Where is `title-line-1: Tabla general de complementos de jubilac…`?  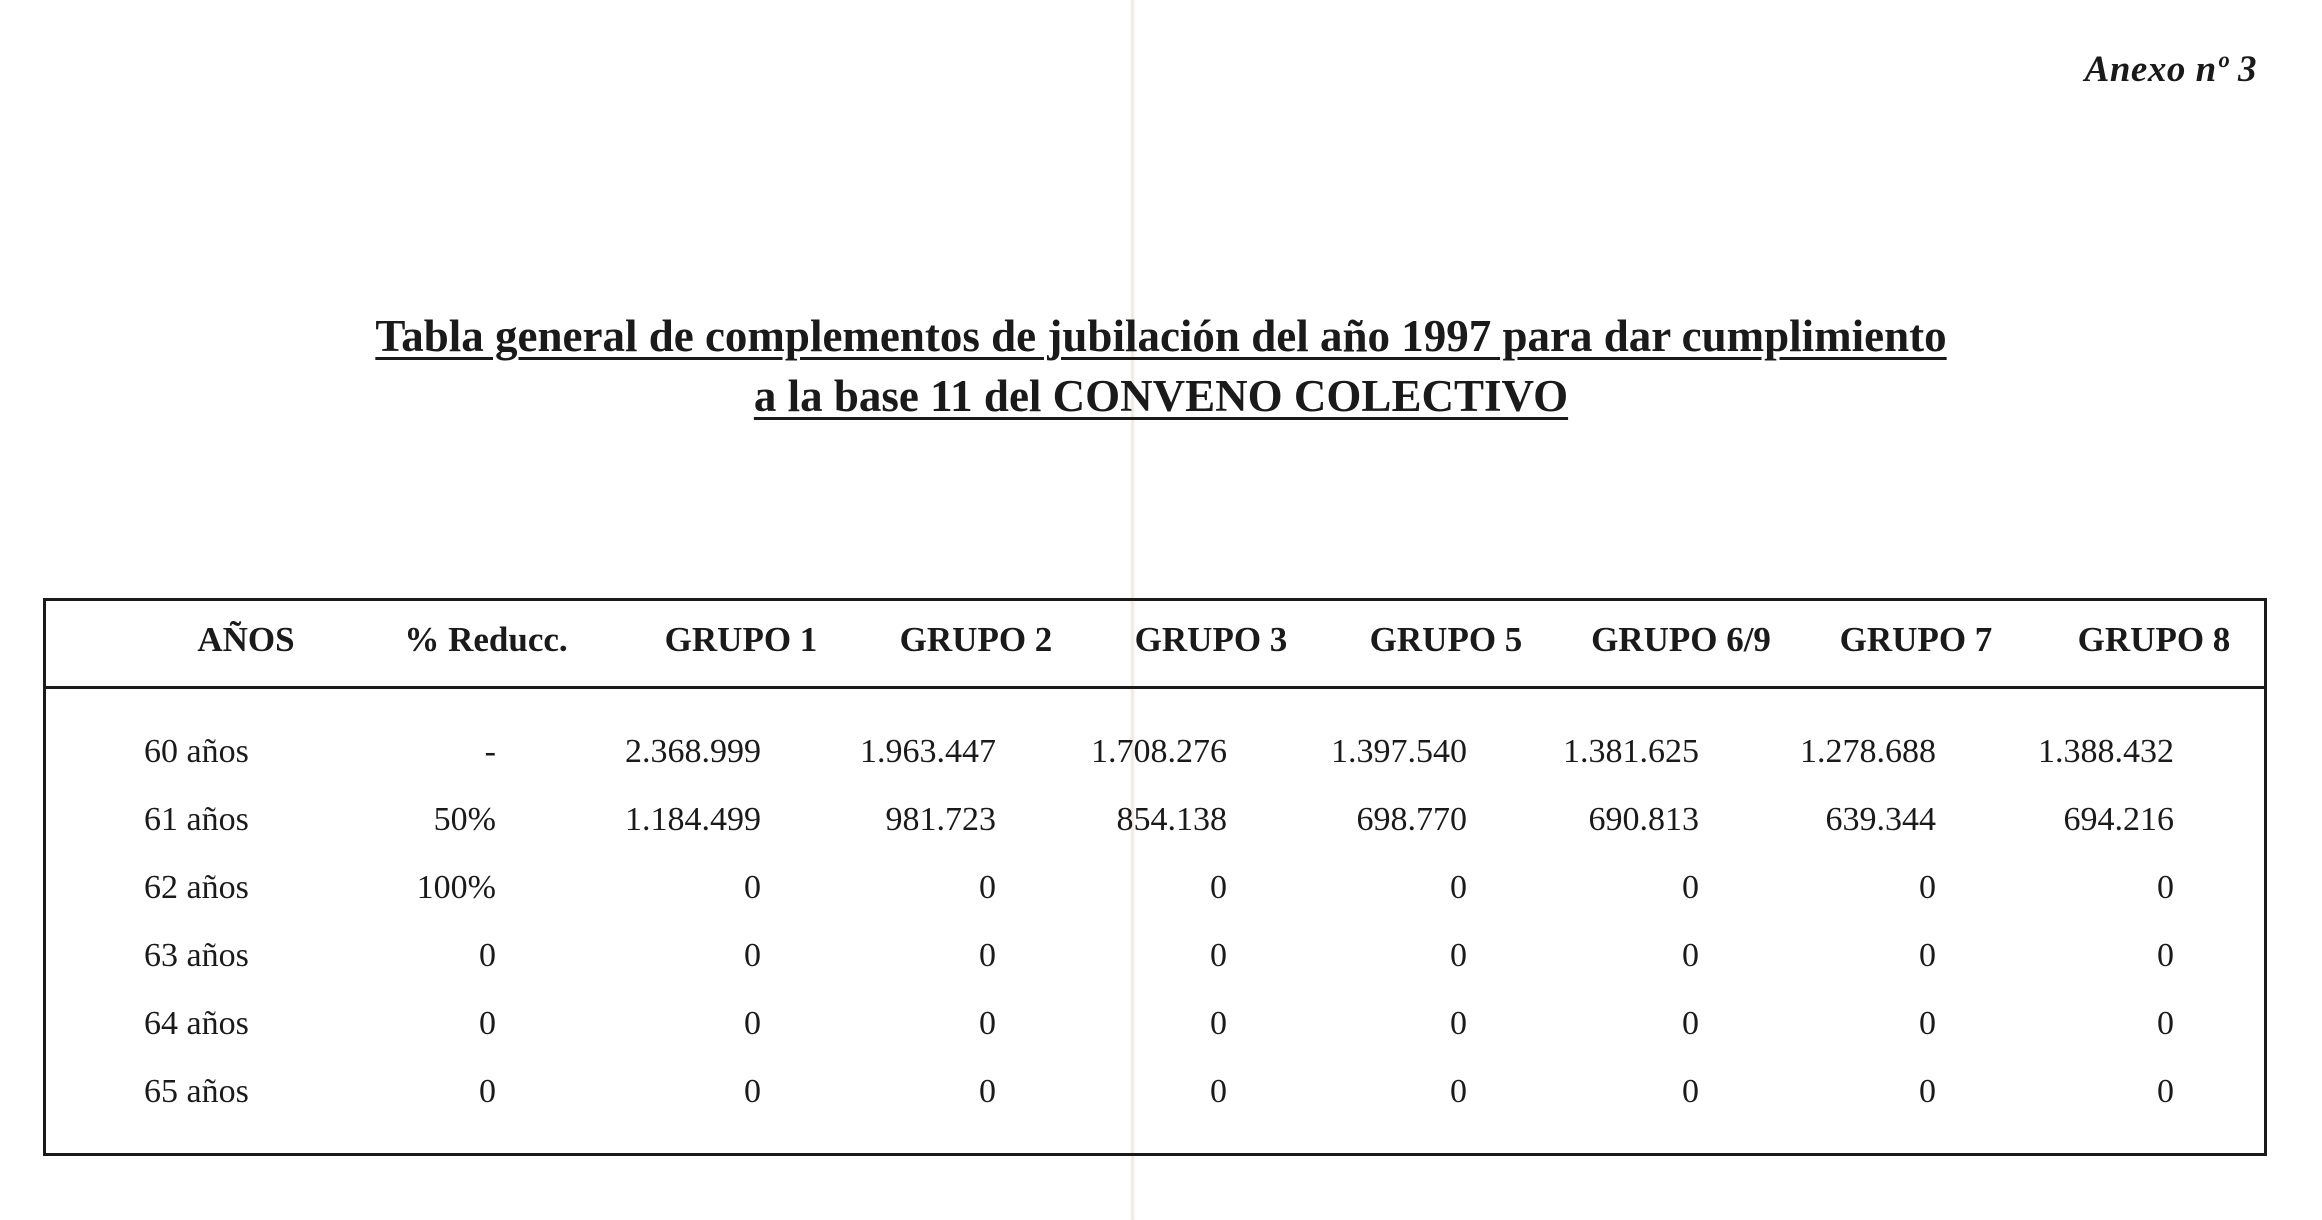 title-line-1: Tabla general de complementos de jubilac… is located at coordinates (1161, 336).